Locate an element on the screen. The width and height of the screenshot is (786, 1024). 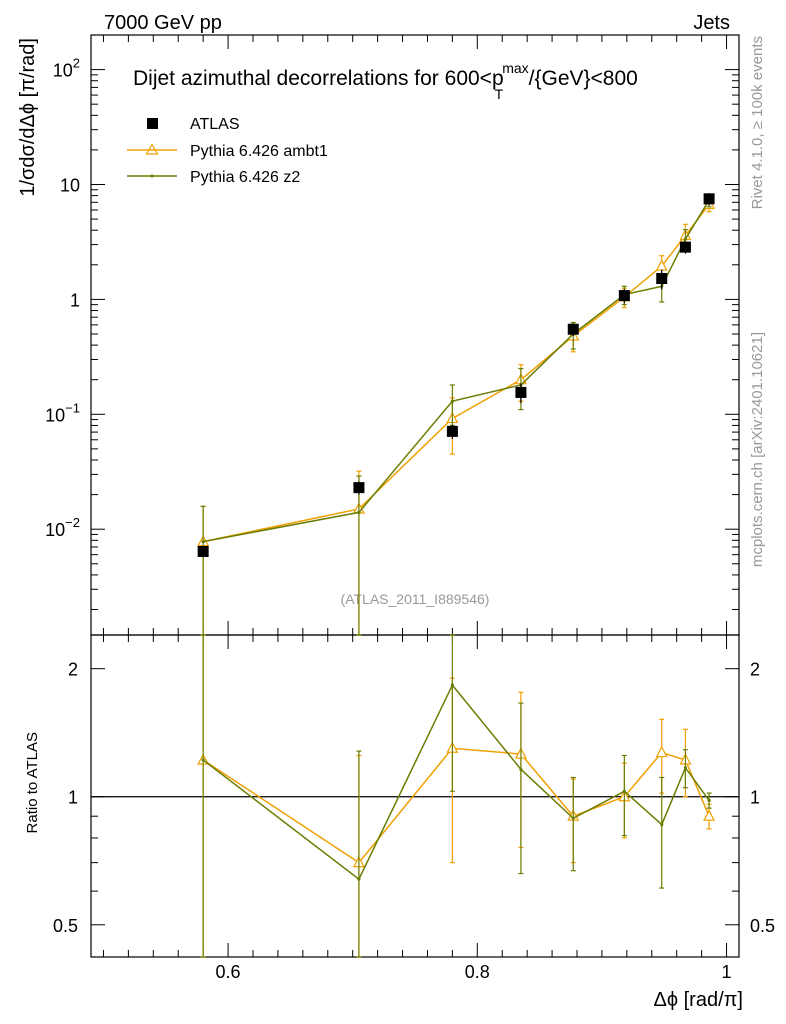
ratio-y-tick-label-right: 0.5 is located at coordinates (762, 926).